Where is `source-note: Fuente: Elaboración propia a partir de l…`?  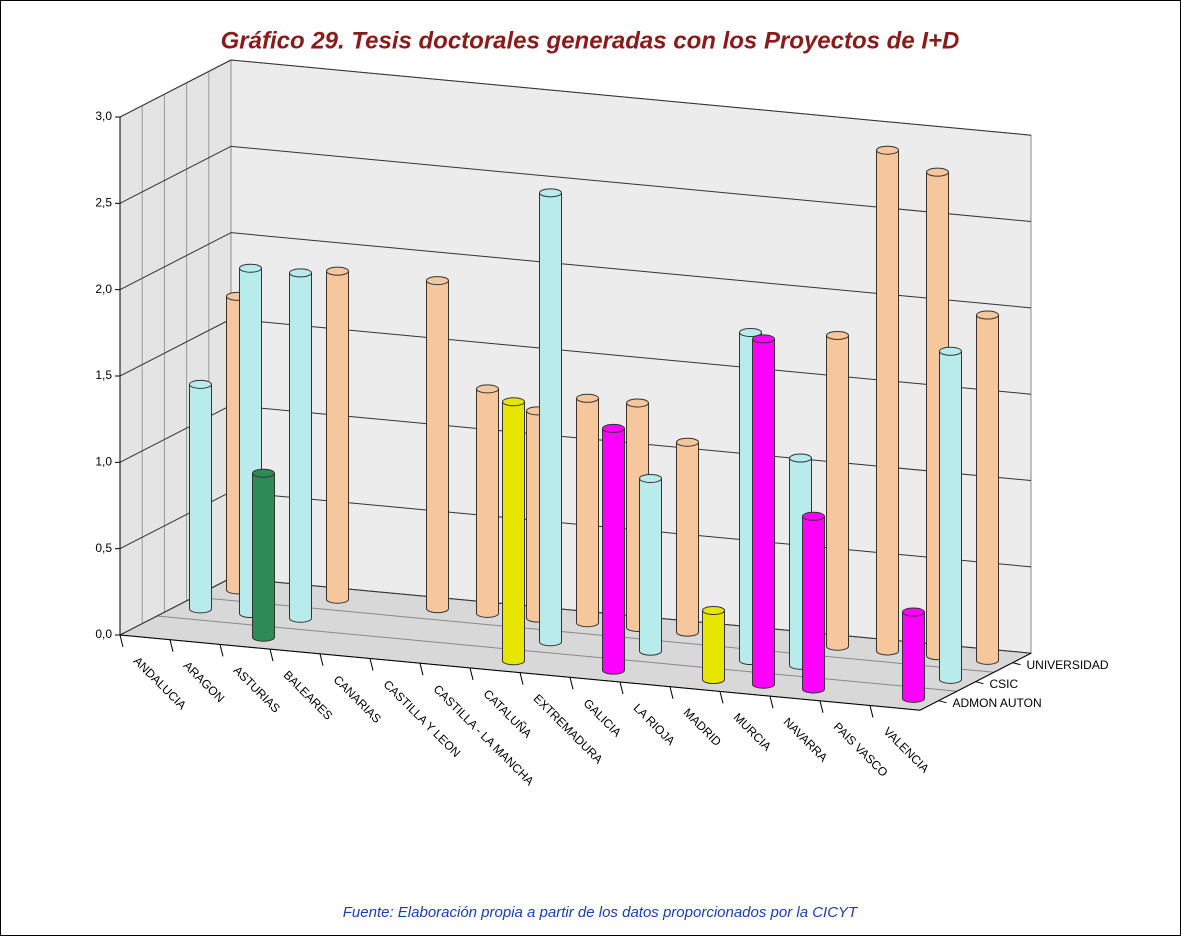 source-note: Fuente: Elaboración propia a partir de l… is located at coordinates (601, 912).